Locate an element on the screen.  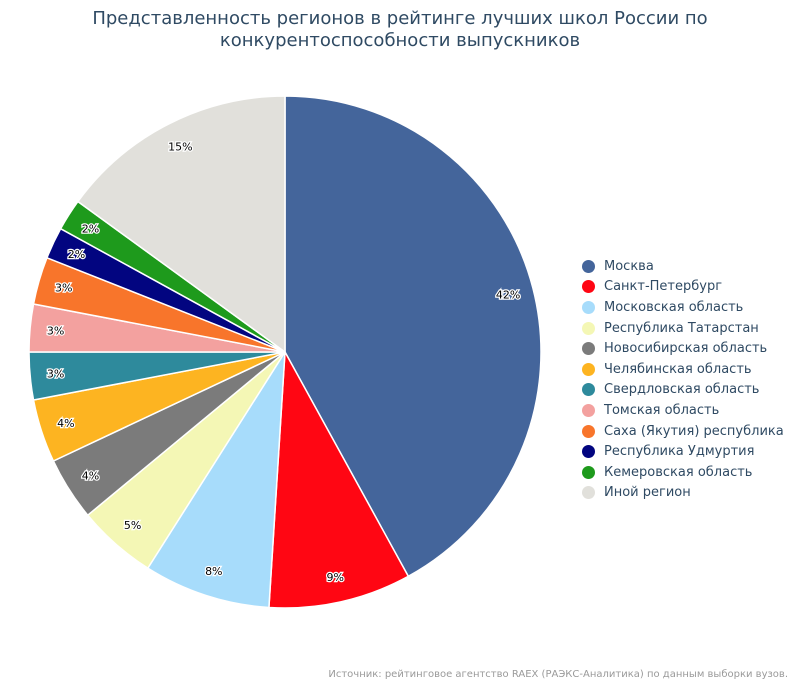
pie-slice-label-9: 2% is located at coordinates (76, 254).